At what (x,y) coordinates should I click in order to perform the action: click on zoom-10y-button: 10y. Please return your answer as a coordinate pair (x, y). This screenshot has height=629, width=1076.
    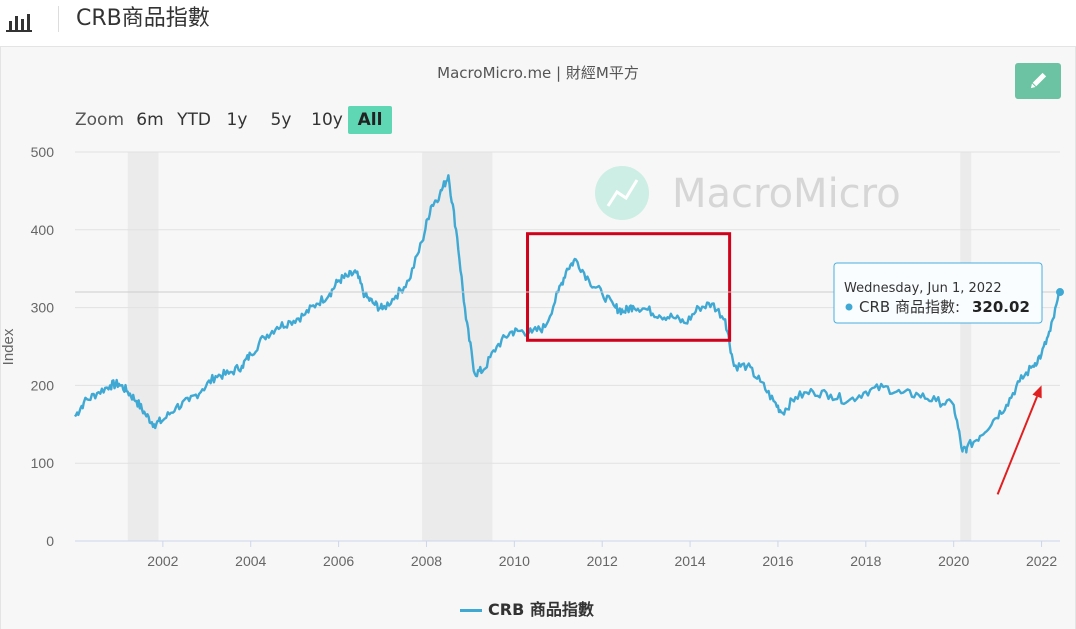
    Looking at the image, I should click on (327, 120).